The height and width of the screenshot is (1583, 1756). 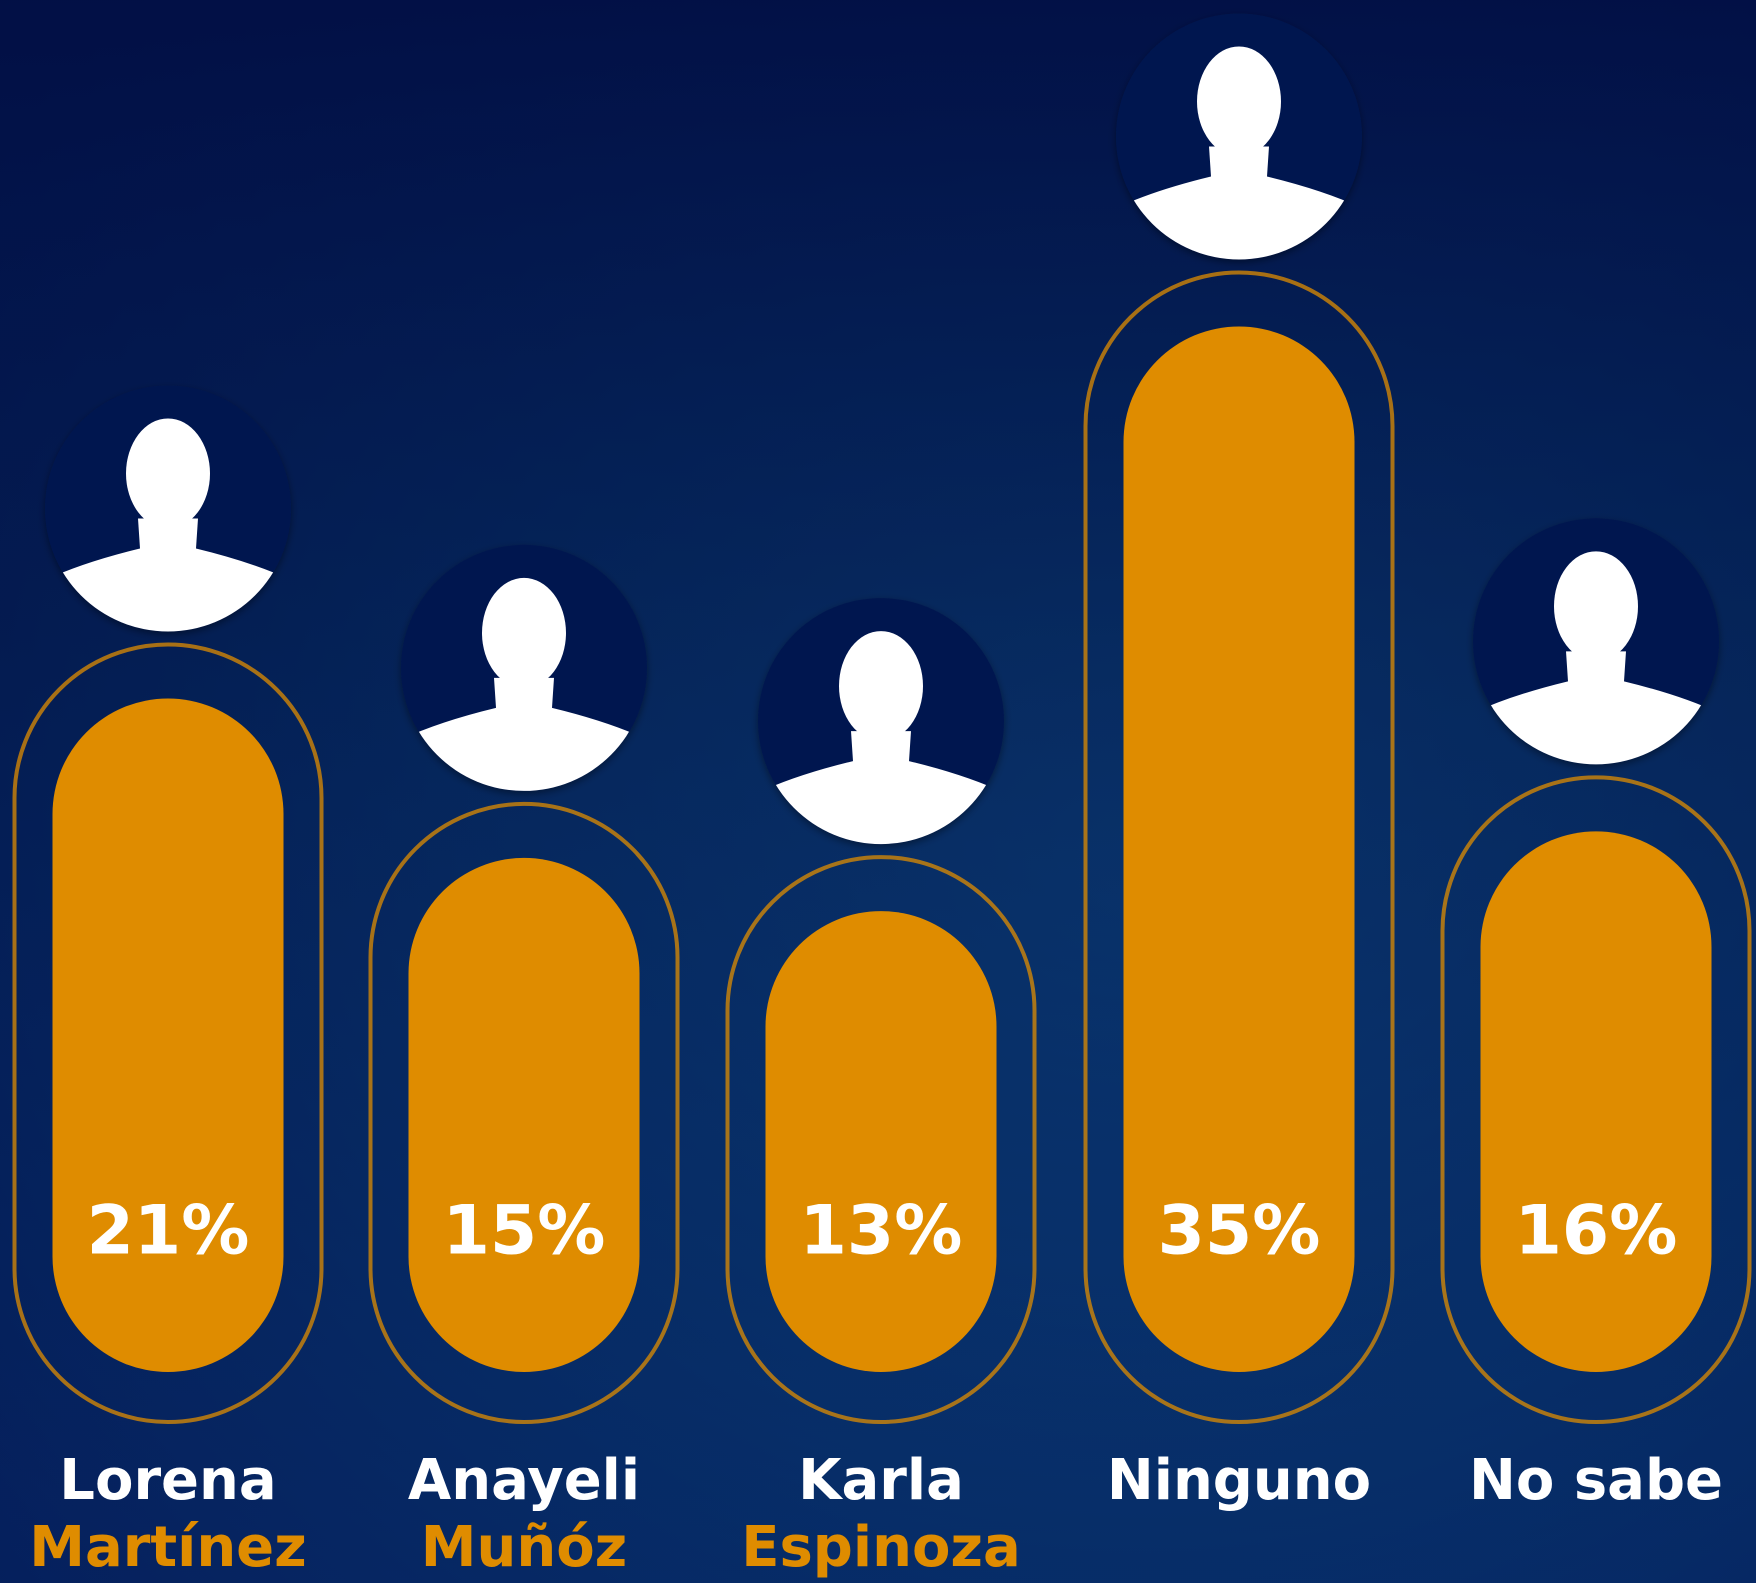 I want to click on value-label: 15%, so click(x=524, y=1231).